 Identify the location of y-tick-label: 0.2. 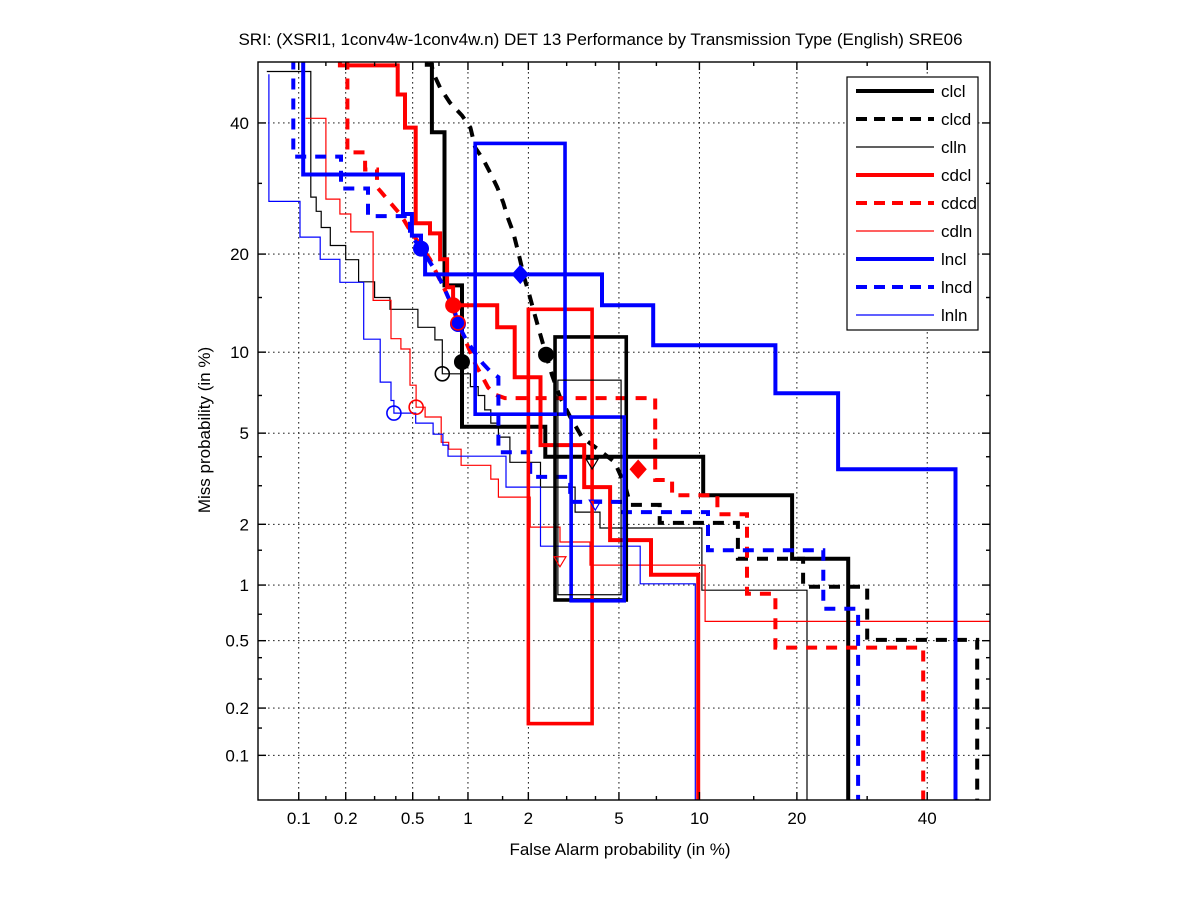
(237, 708).